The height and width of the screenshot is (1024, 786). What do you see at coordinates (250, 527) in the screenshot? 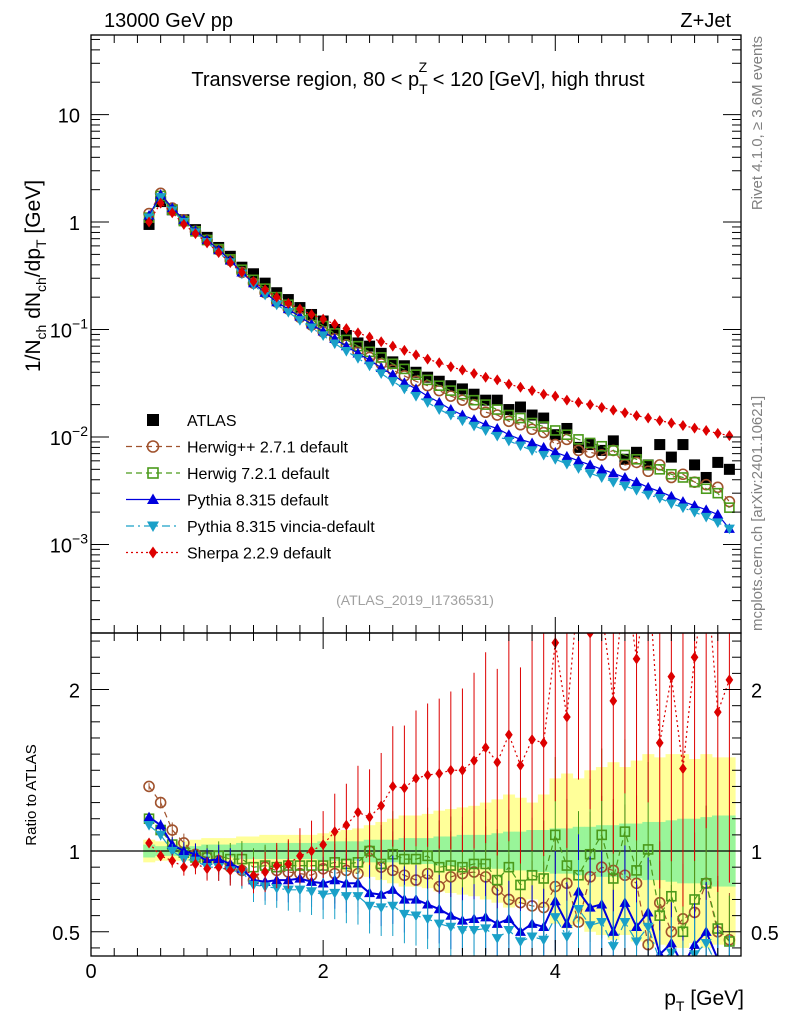
I see `legend-entry-pythia-8-315-vincia-default: Pythia 8.315 vincia-default` at bounding box center [250, 527].